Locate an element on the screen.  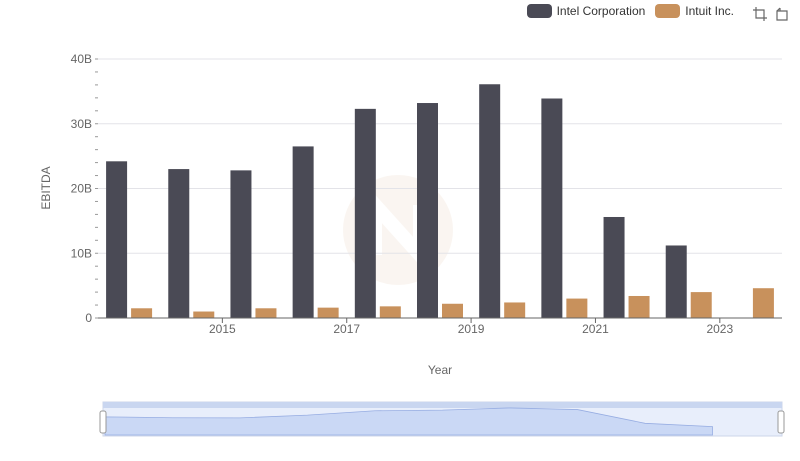
y-axis-label: EBITDA is located at coordinates (46, 187).